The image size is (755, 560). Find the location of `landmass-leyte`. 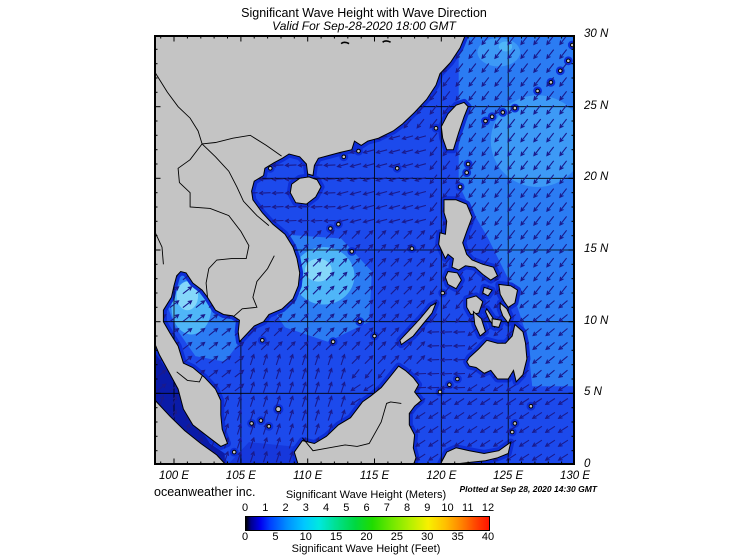

landmass-leyte is located at coordinates (505, 313).